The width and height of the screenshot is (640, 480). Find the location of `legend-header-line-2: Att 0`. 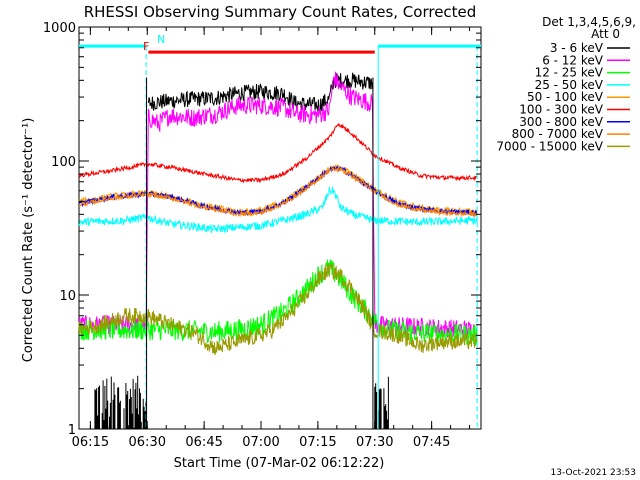

legend-header-line-2: Att 0 is located at coordinates (605, 34).